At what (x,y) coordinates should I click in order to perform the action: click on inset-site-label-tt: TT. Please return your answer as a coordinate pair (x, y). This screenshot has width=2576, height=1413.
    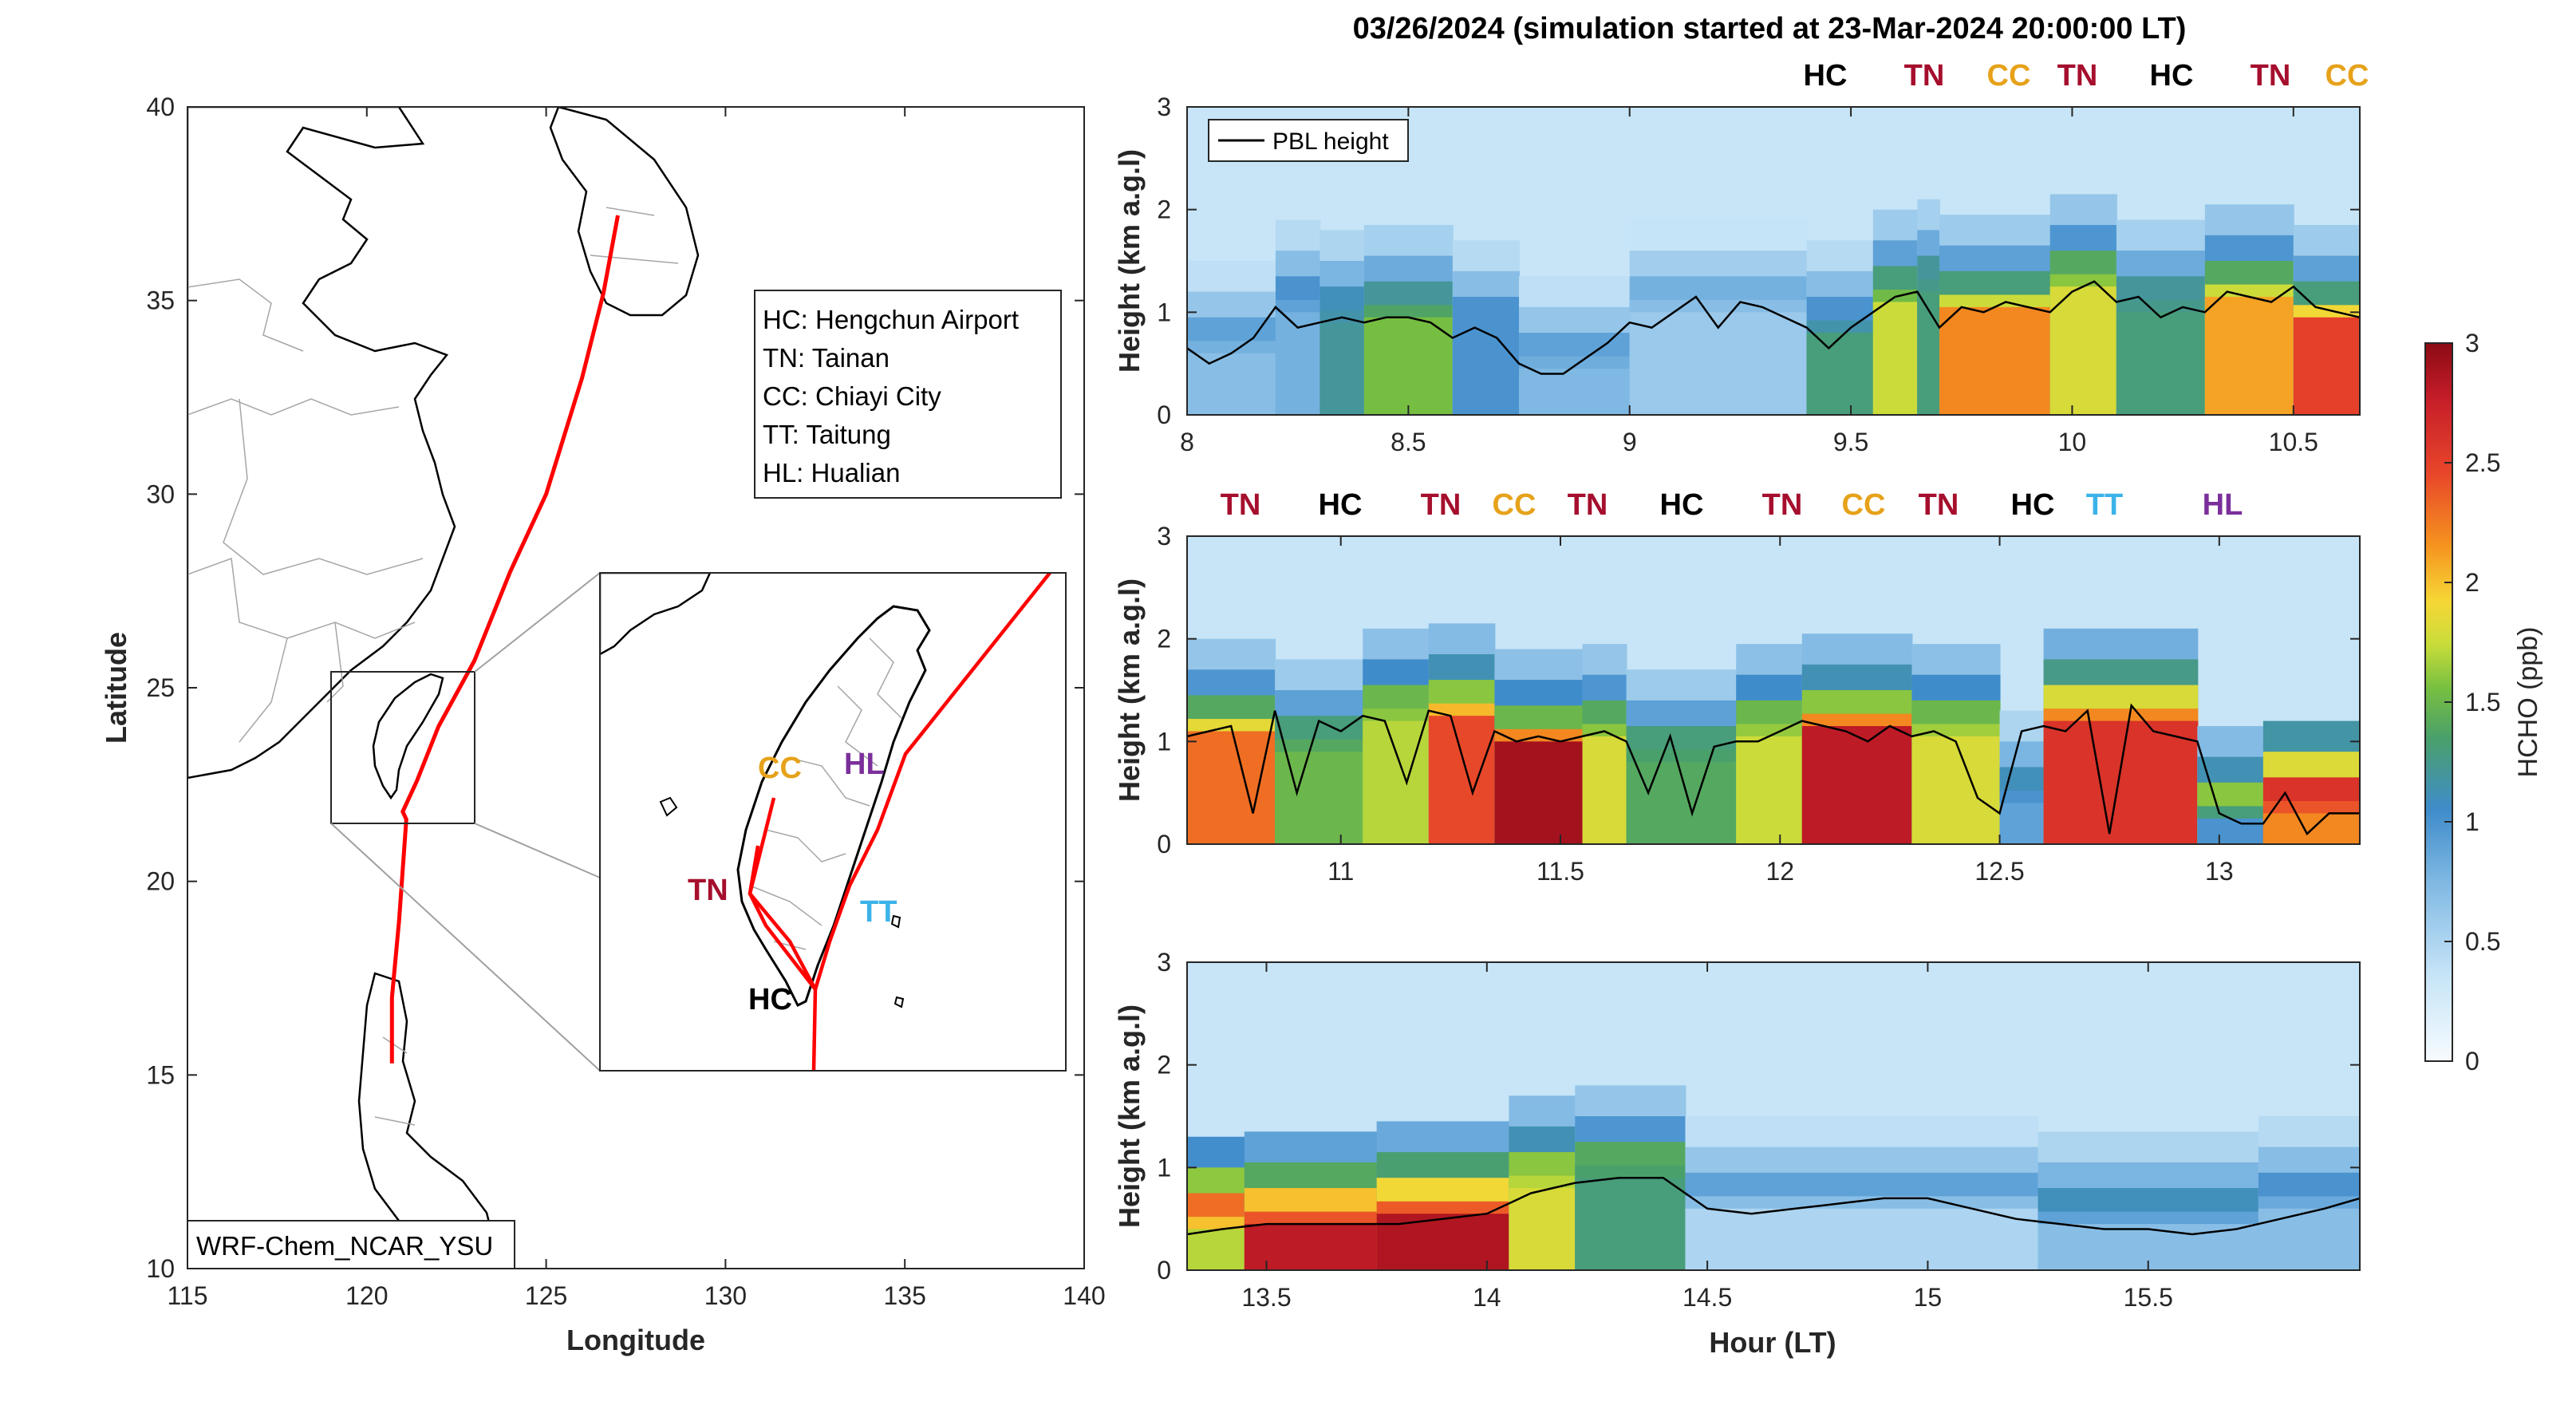
    Looking at the image, I should click on (879, 912).